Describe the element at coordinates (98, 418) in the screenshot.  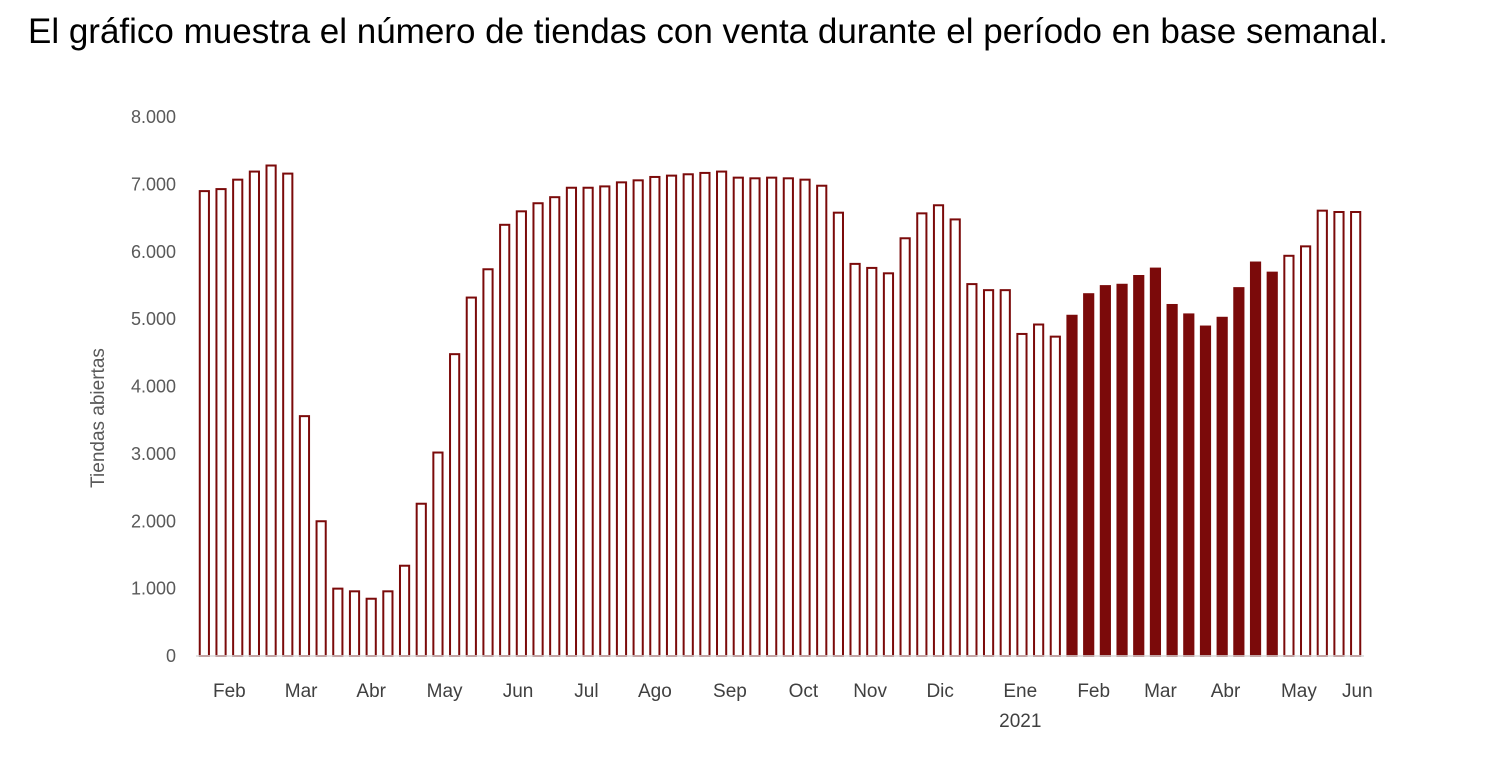
I see `y-axis-label: Tiendas abiertas` at that location.